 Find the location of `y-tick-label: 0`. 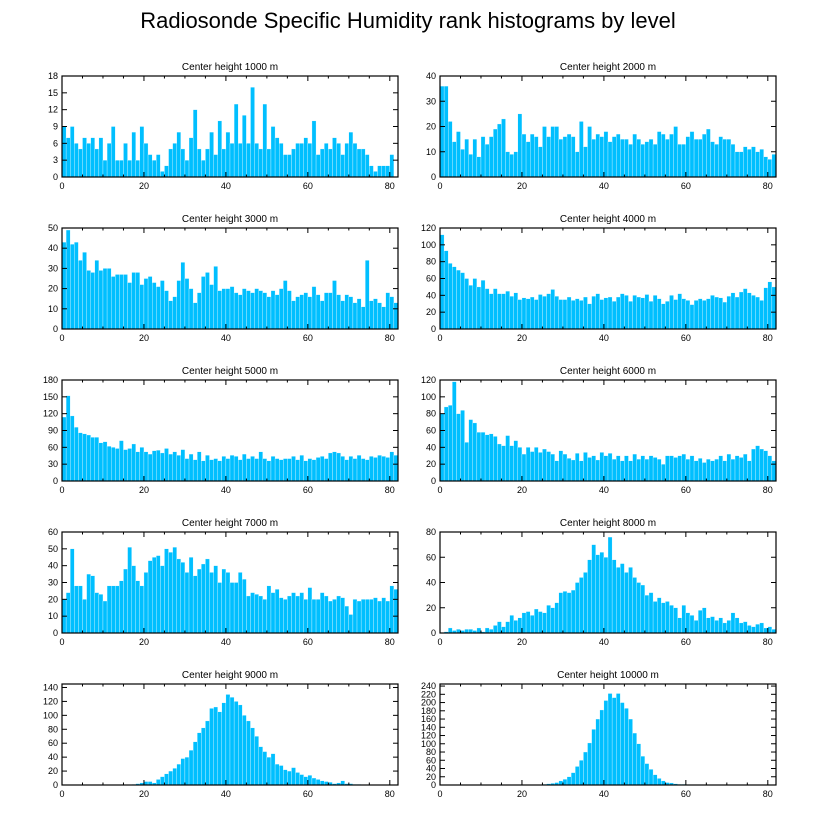

y-tick-label: 0 is located at coordinates (55, 785).